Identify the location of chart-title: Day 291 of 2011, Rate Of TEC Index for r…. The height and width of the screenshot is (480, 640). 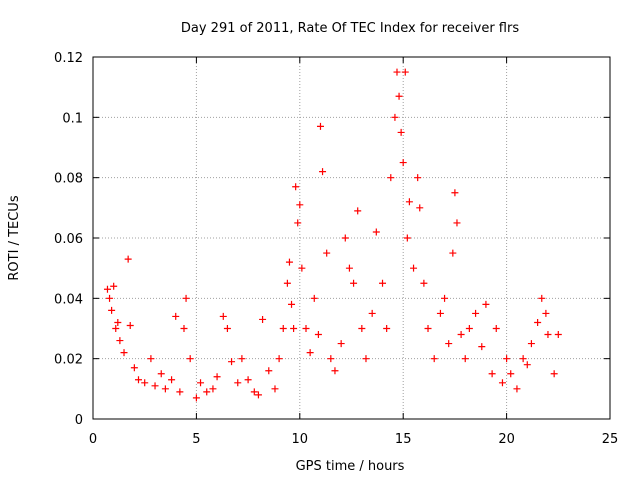
(350, 28).